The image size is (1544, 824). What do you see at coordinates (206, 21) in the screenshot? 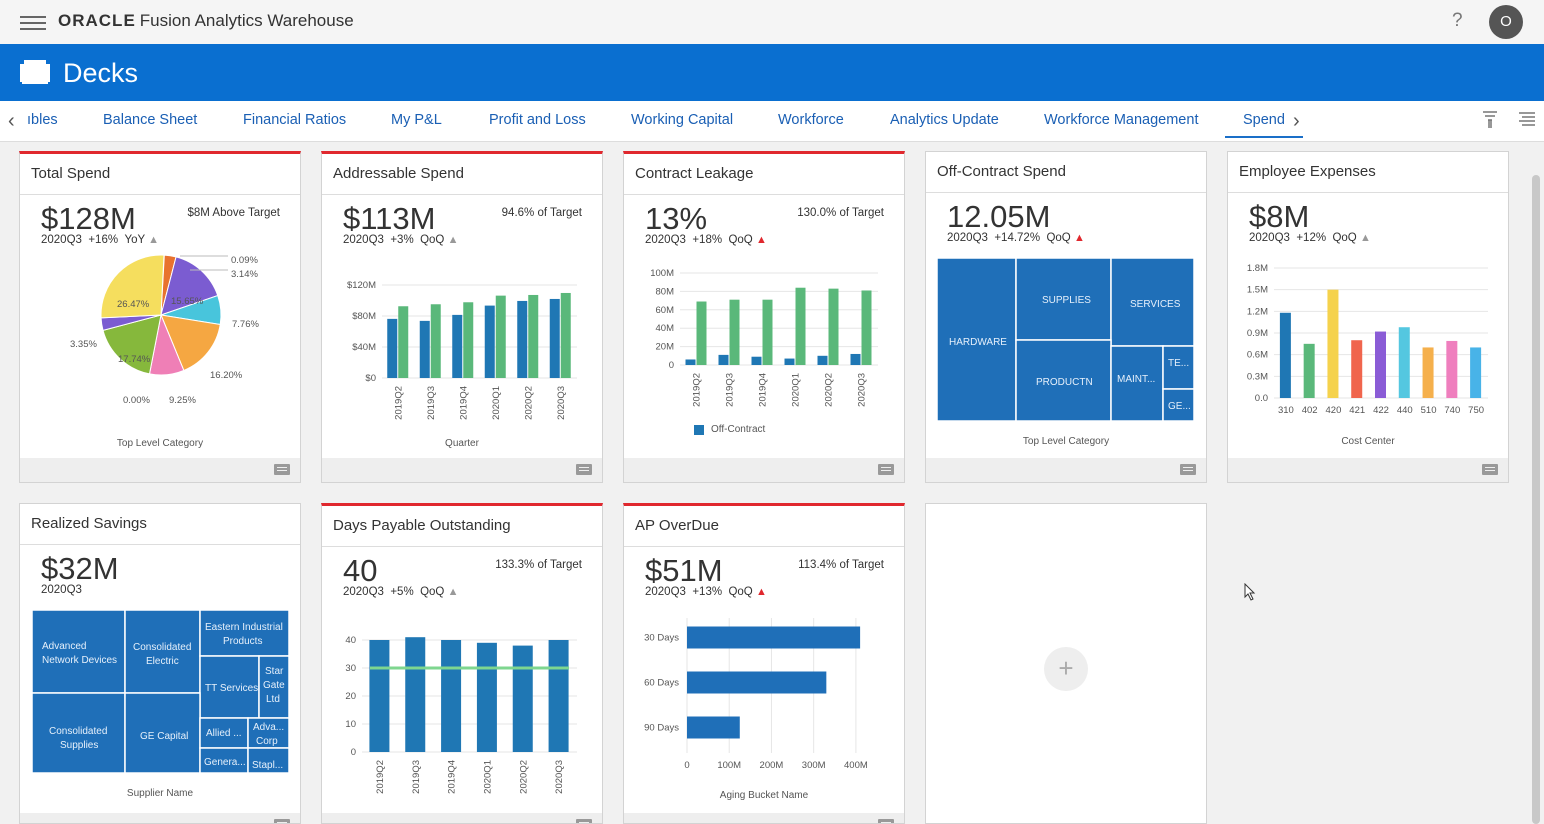
I see `brand-logo: ORACLE Fusion Analytics Warehouse` at bounding box center [206, 21].